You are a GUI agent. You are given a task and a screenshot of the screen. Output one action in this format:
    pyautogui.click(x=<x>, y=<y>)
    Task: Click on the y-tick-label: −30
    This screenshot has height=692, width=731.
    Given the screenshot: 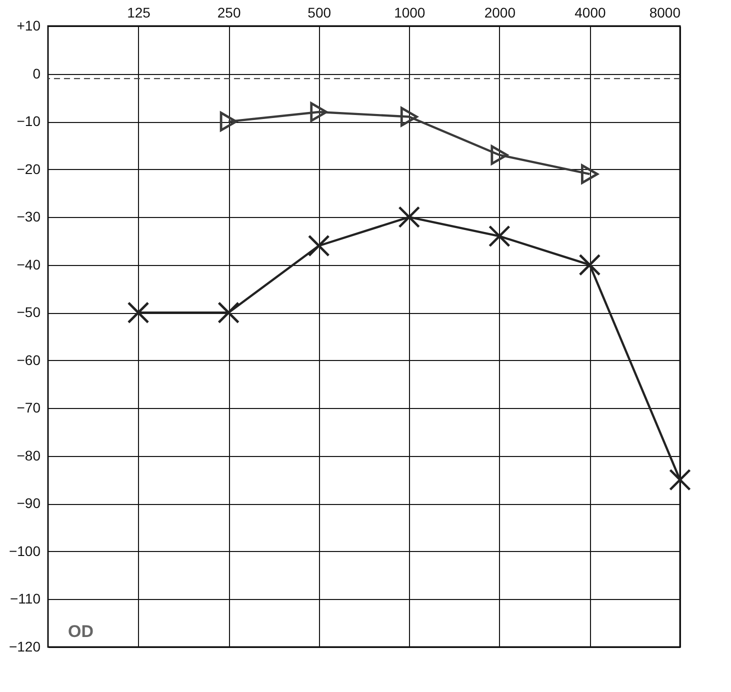 What is the action you would take?
    pyautogui.click(x=28, y=216)
    